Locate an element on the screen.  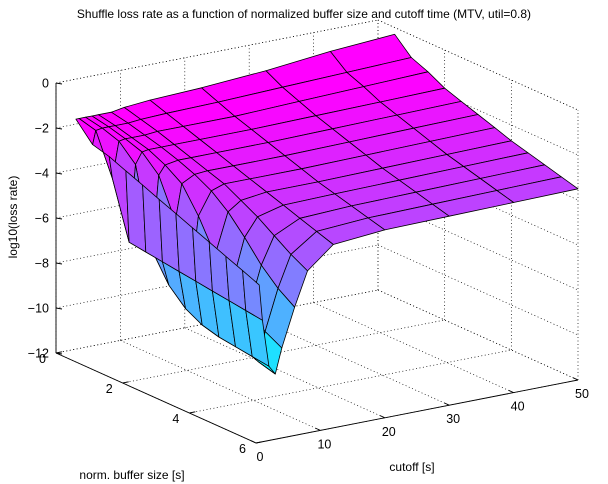
y-tick-label: 6 is located at coordinates (242, 449).